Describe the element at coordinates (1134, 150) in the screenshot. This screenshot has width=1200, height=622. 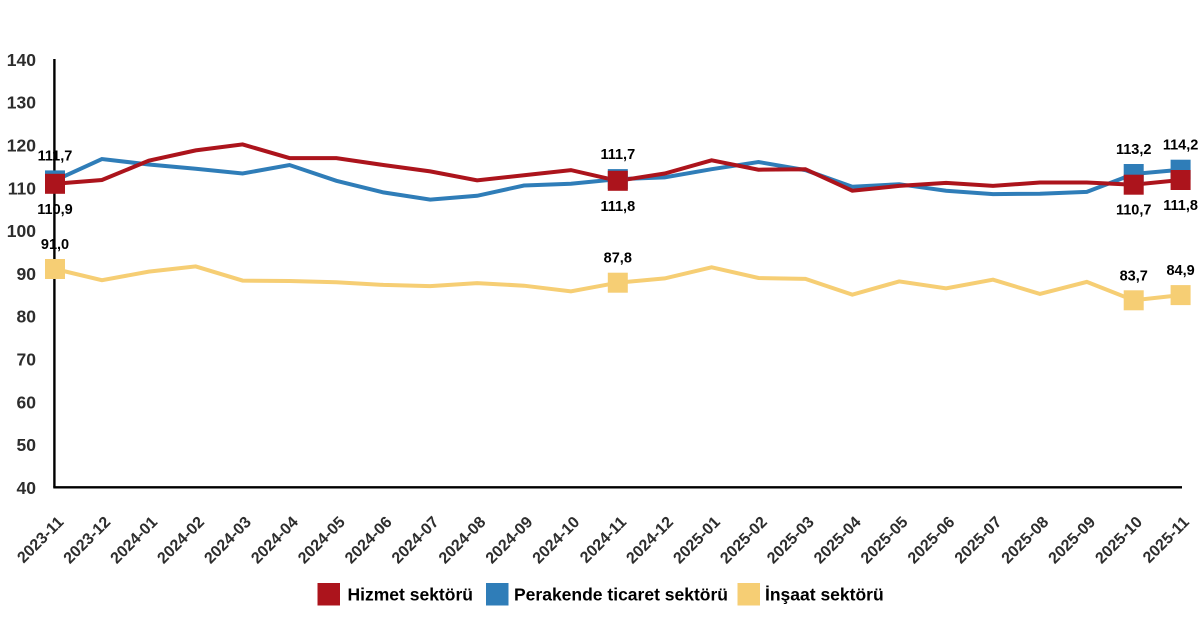
I see `svg-text: 113,2` at that location.